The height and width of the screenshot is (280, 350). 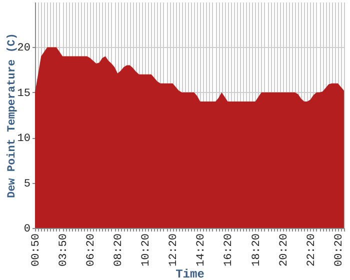 I want to click on x-tick-label: 03:50, so click(x=64, y=250).